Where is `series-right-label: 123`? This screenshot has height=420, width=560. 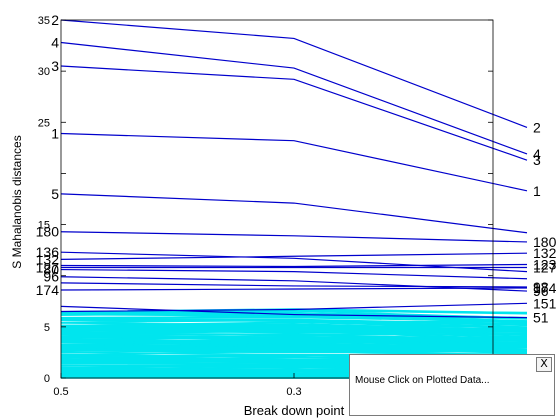
series-right-label: 123 is located at coordinates (545, 264).